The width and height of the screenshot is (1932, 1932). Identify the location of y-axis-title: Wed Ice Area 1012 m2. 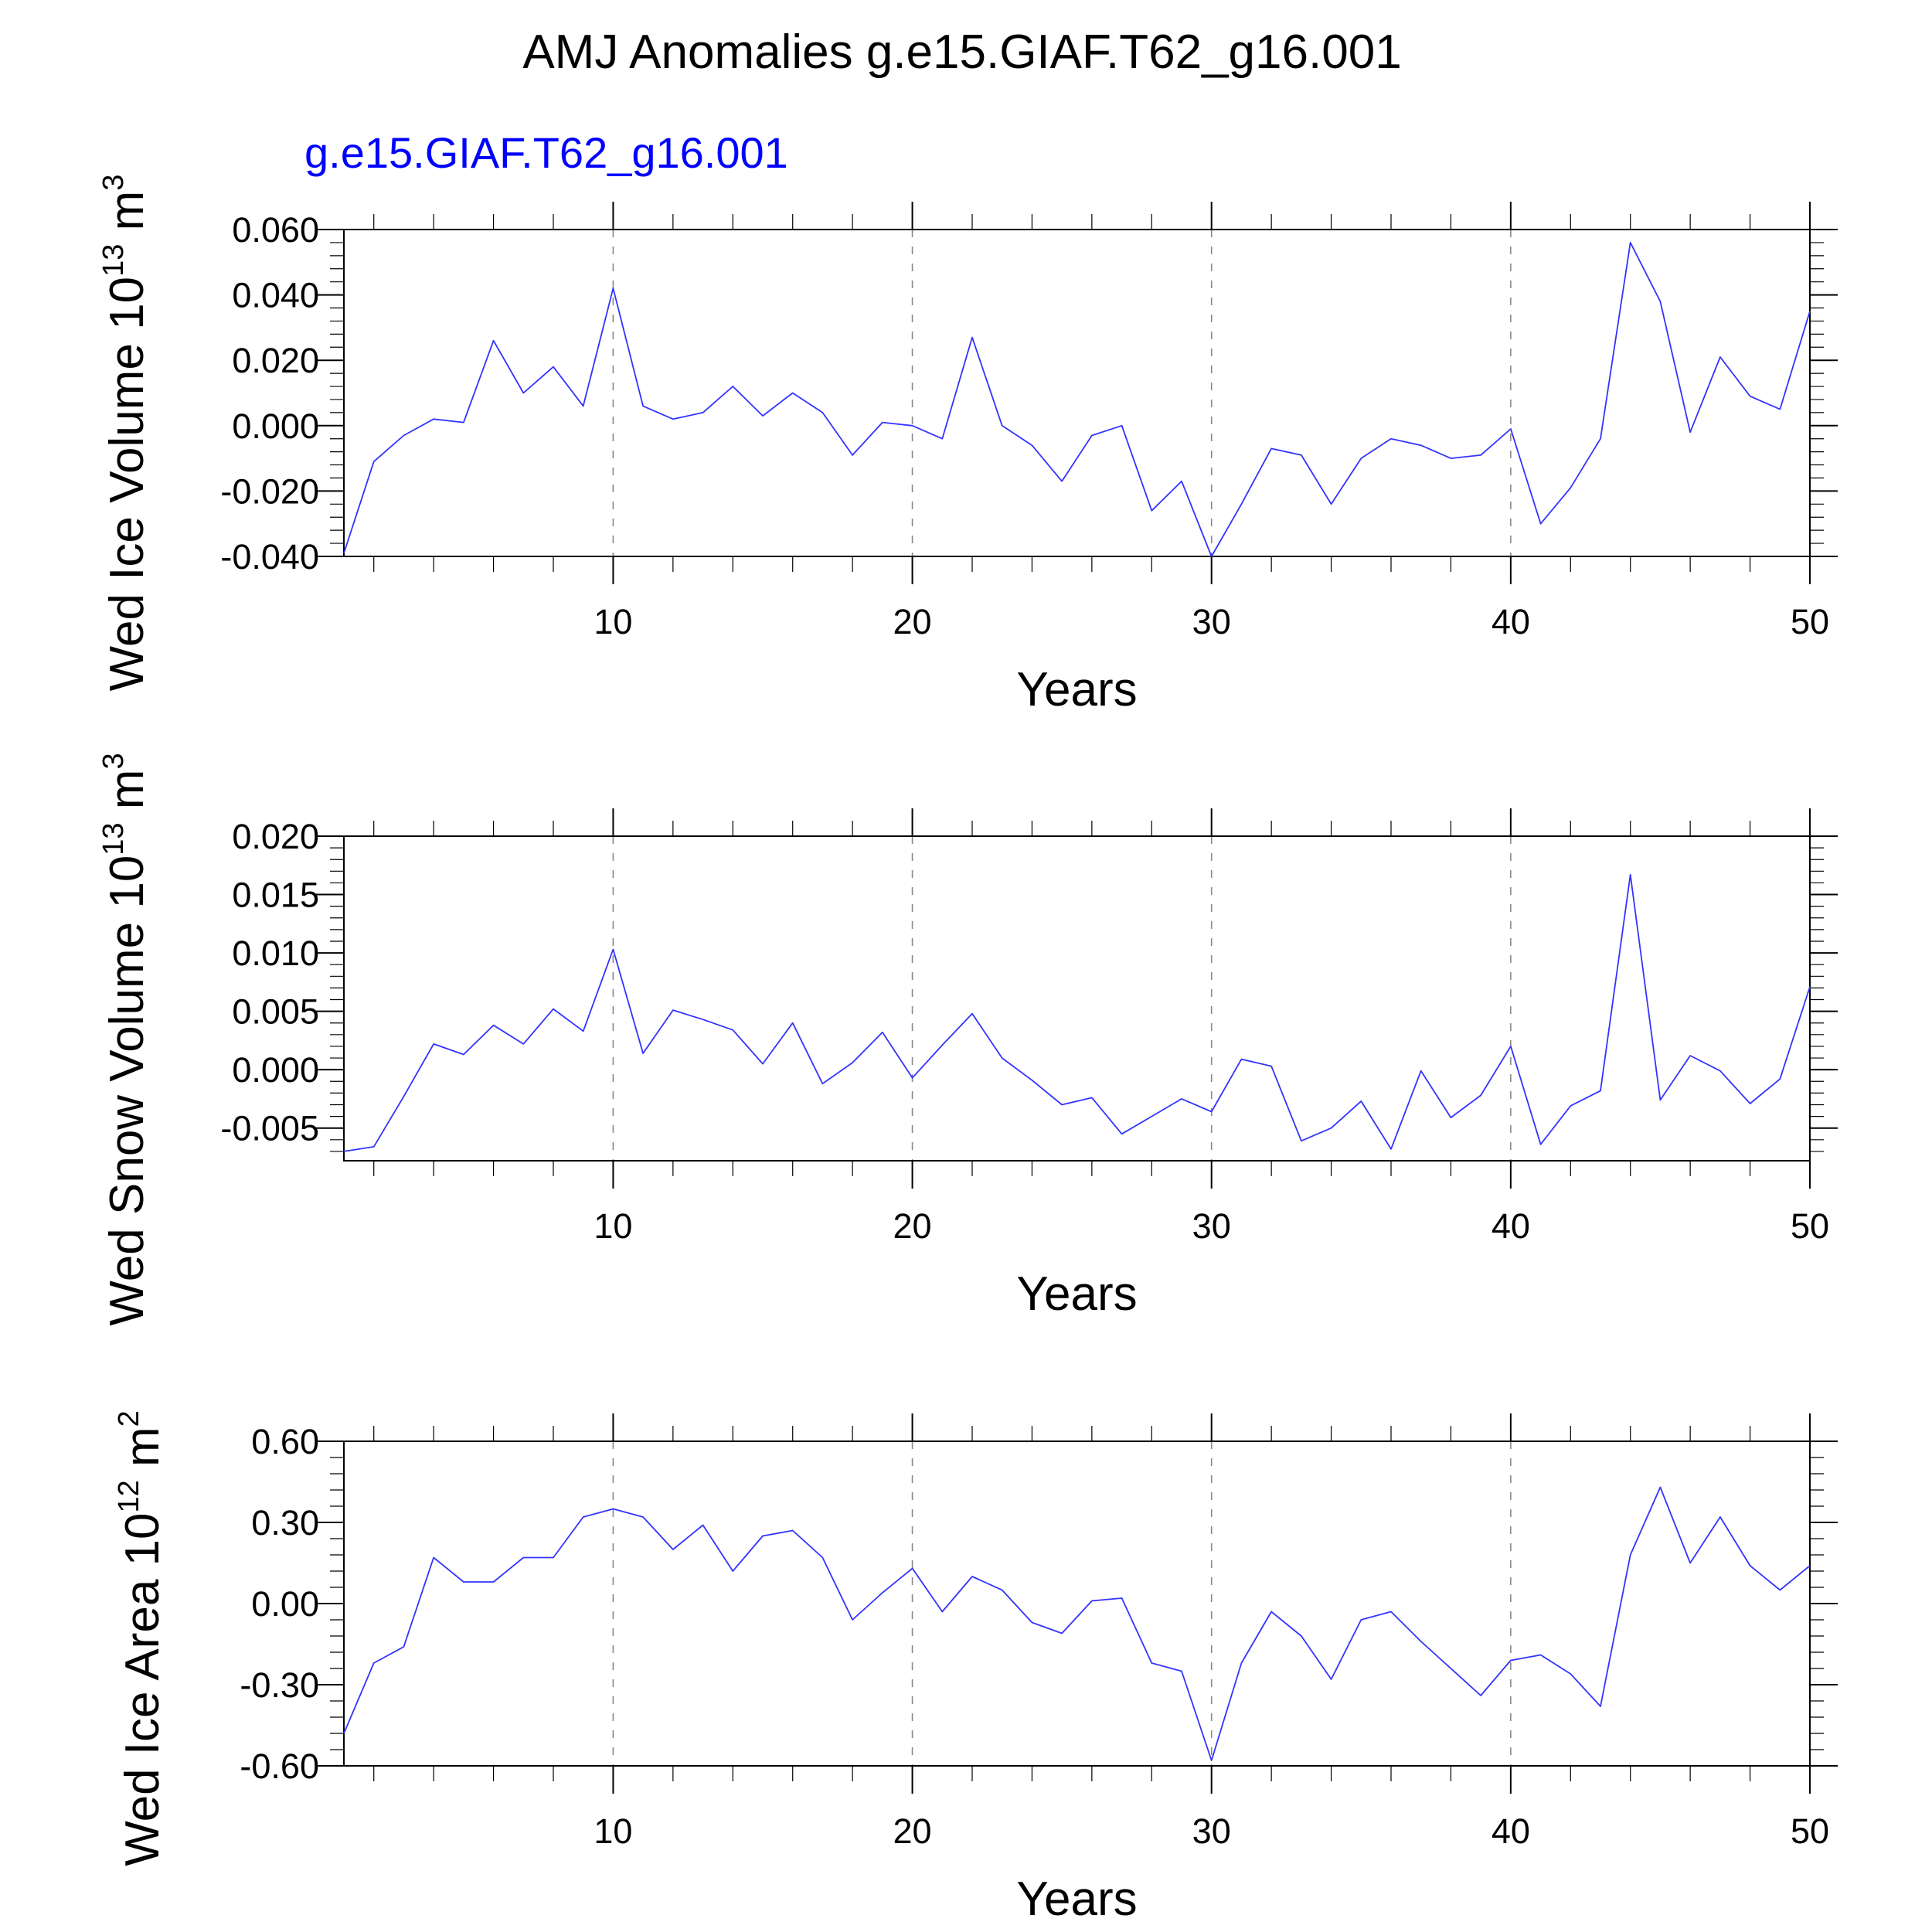
(141, 1638).